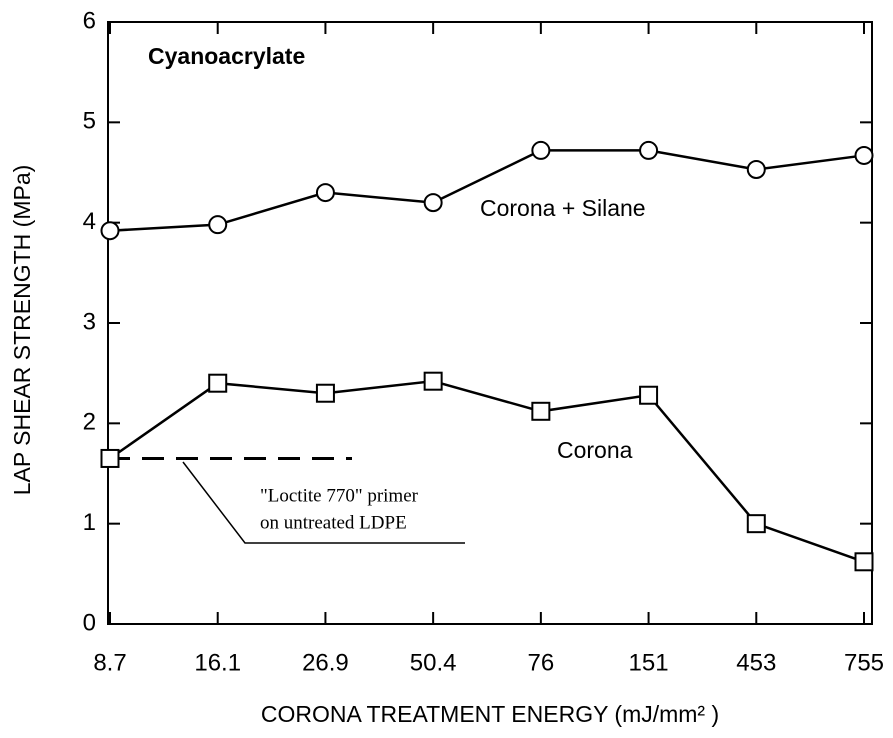  What do you see at coordinates (864, 662) in the screenshot?
I see `x-tick-label: 755` at bounding box center [864, 662].